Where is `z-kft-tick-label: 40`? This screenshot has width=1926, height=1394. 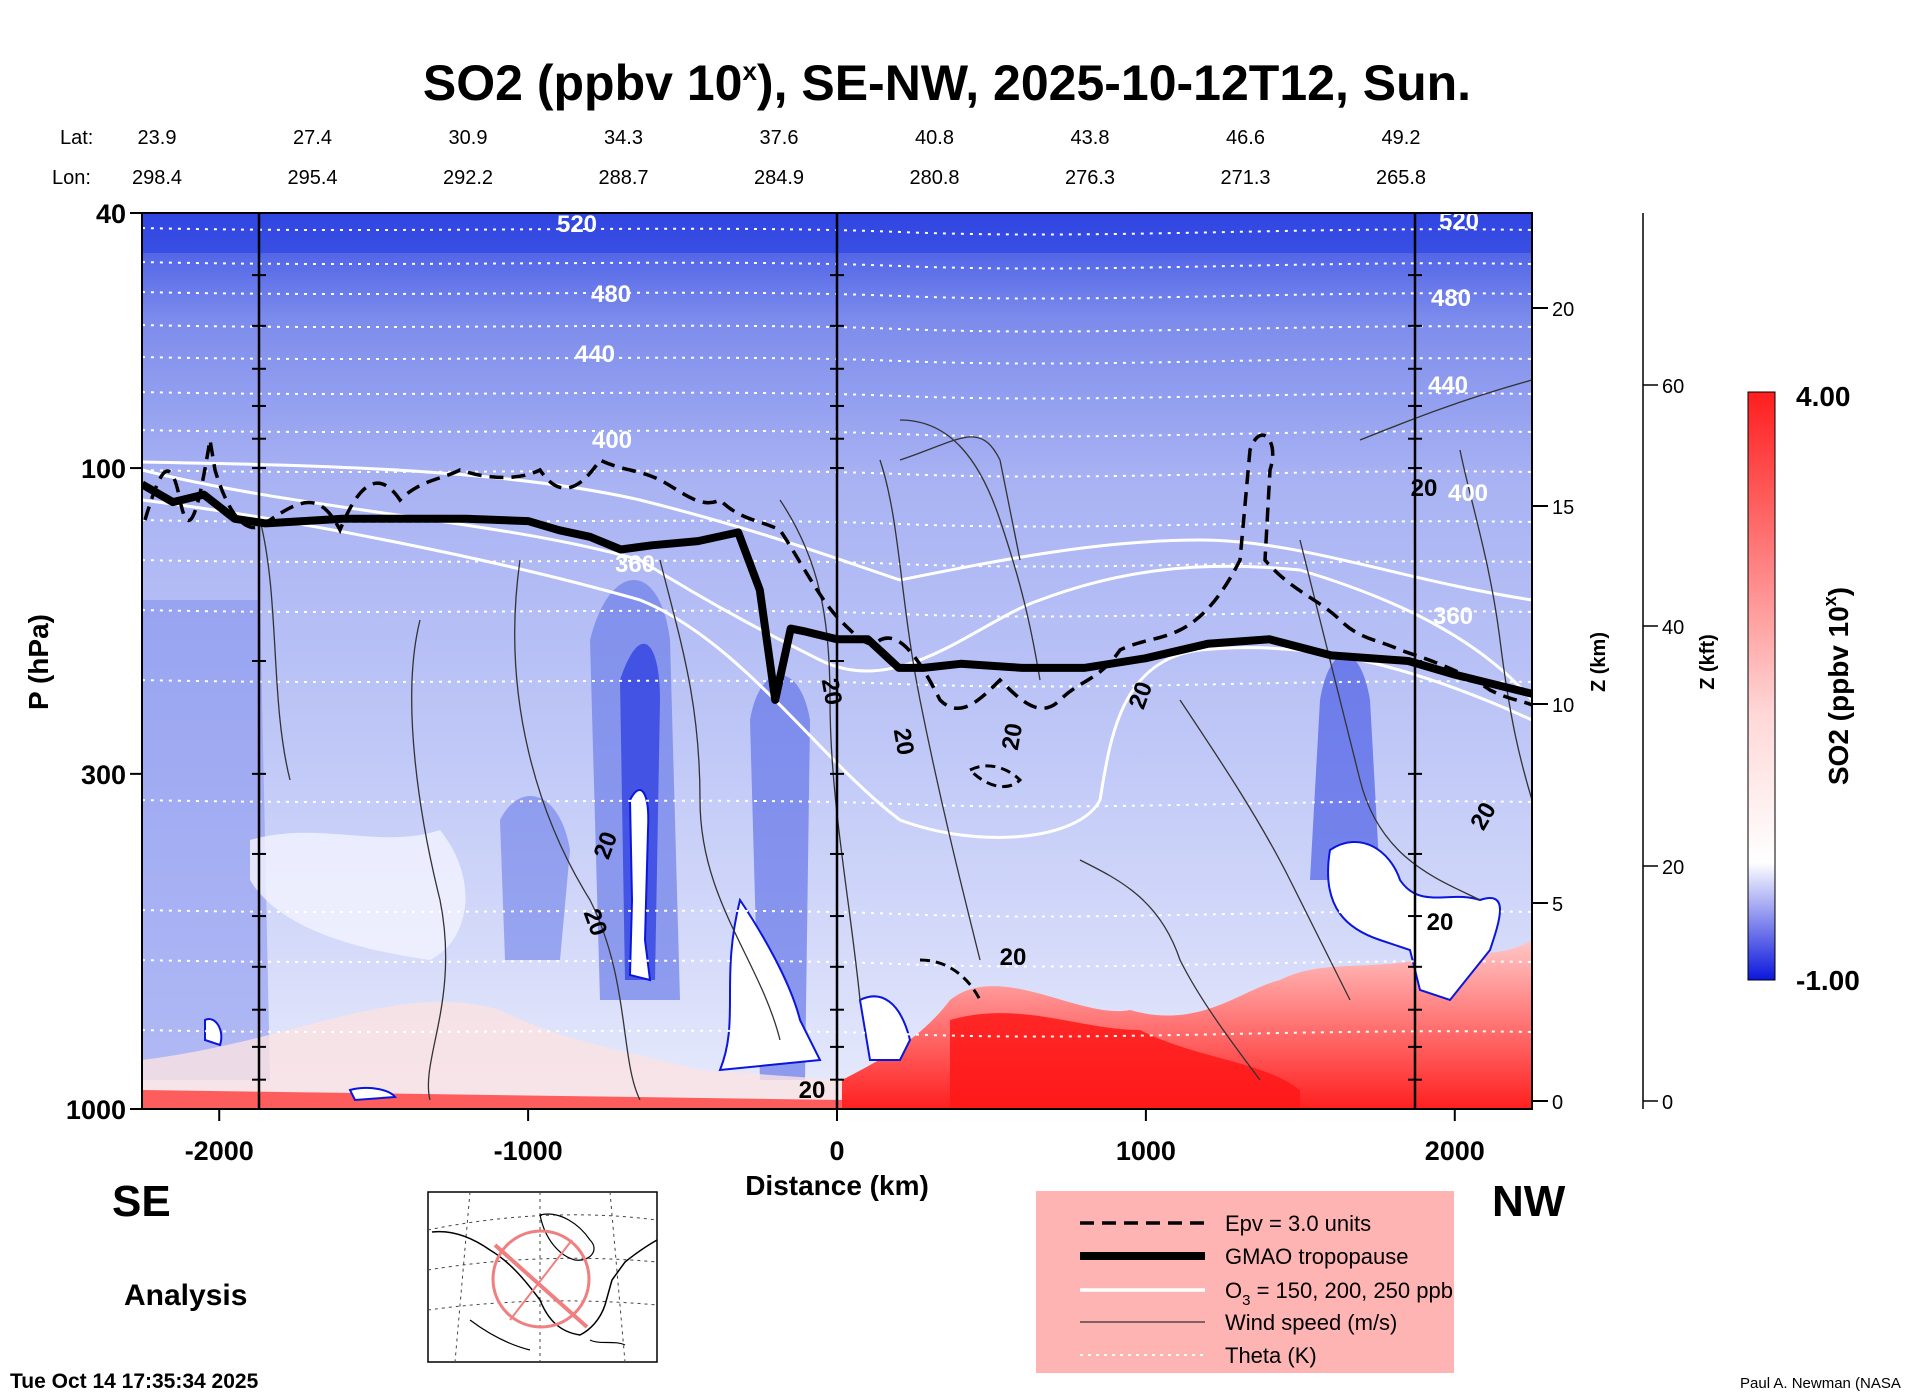
z-kft-tick-label: 40 is located at coordinates (1673, 628).